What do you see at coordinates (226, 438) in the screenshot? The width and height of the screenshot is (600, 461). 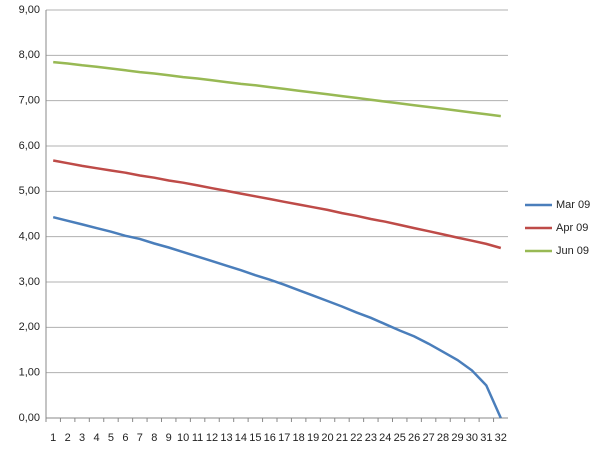 I see `x-tick-label: 13` at bounding box center [226, 438].